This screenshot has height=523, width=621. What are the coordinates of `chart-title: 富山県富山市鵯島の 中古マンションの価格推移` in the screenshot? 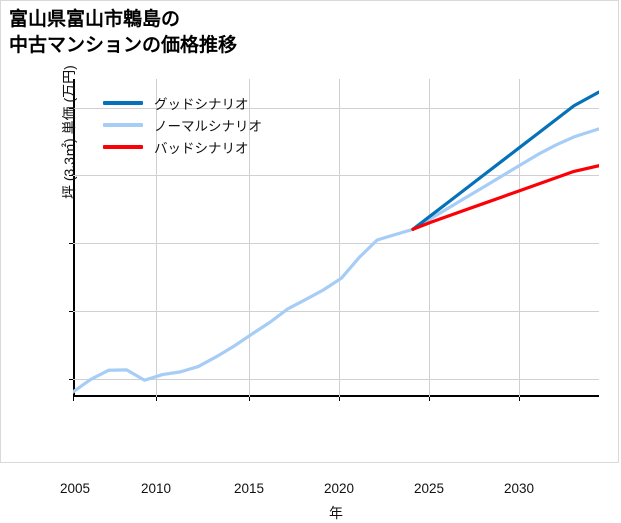 It's located at (123, 32).